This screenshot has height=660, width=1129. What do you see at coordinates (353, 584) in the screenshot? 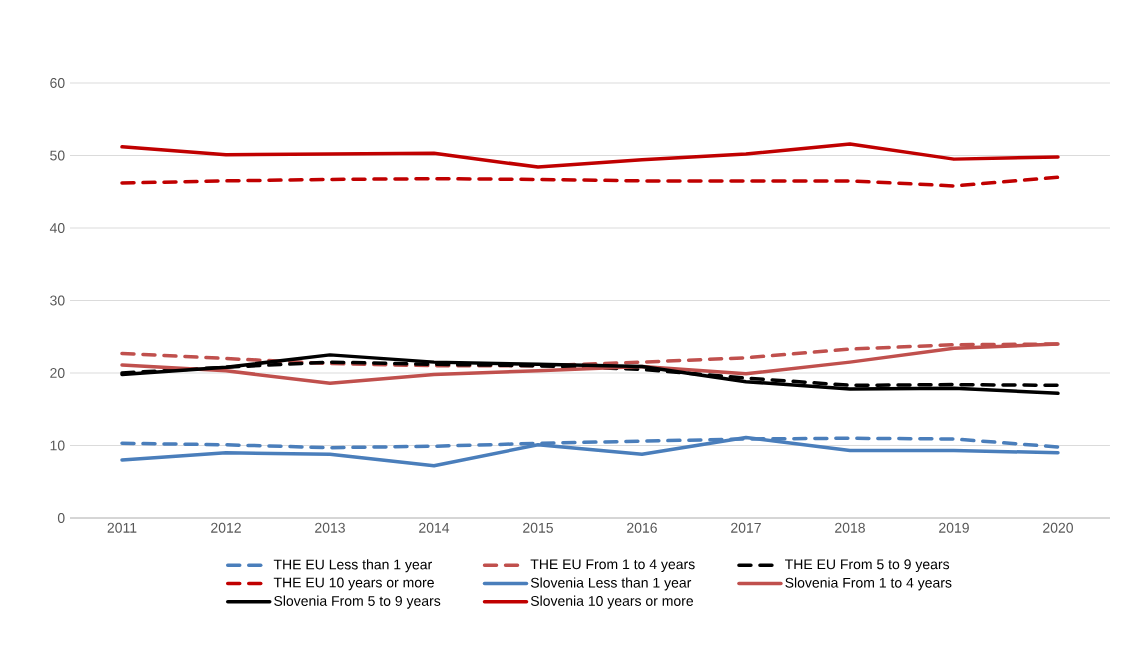
I see `legend-label: THE EU 10 years or more` at bounding box center [353, 584].